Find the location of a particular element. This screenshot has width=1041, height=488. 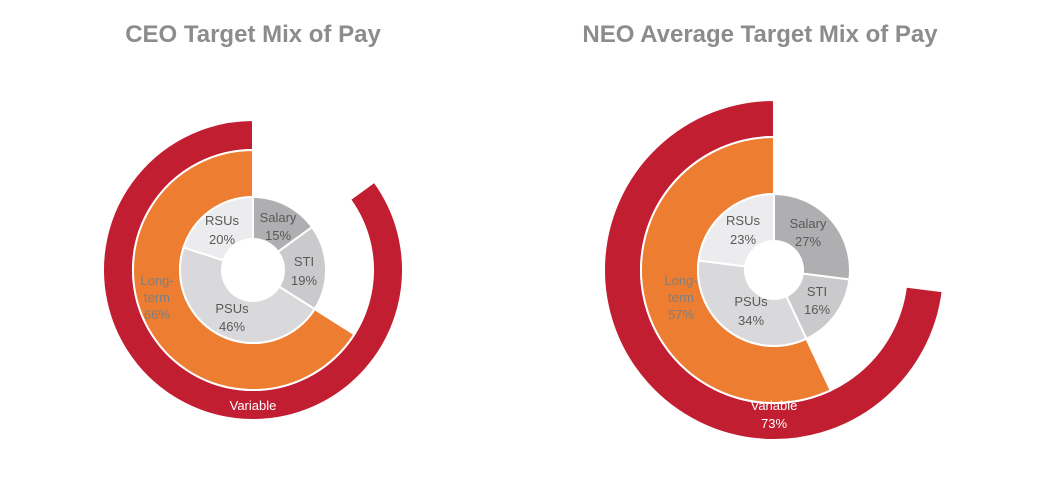

neo-salary-value: 27% is located at coordinates (808, 241).